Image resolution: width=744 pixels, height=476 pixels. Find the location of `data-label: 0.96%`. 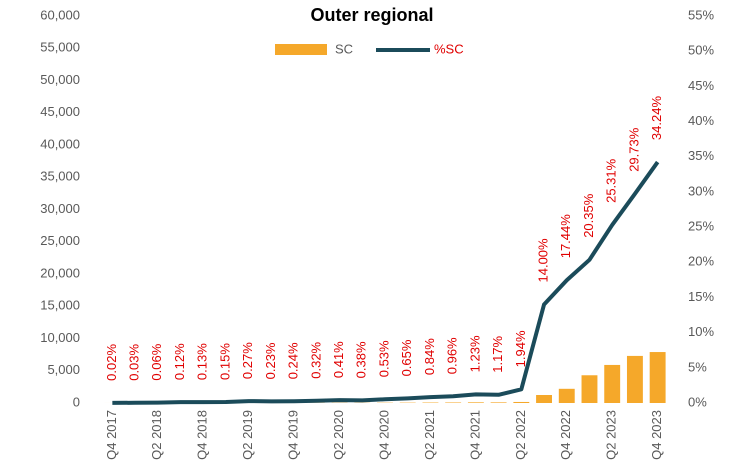

data-label: 0.96% is located at coordinates (452, 355).